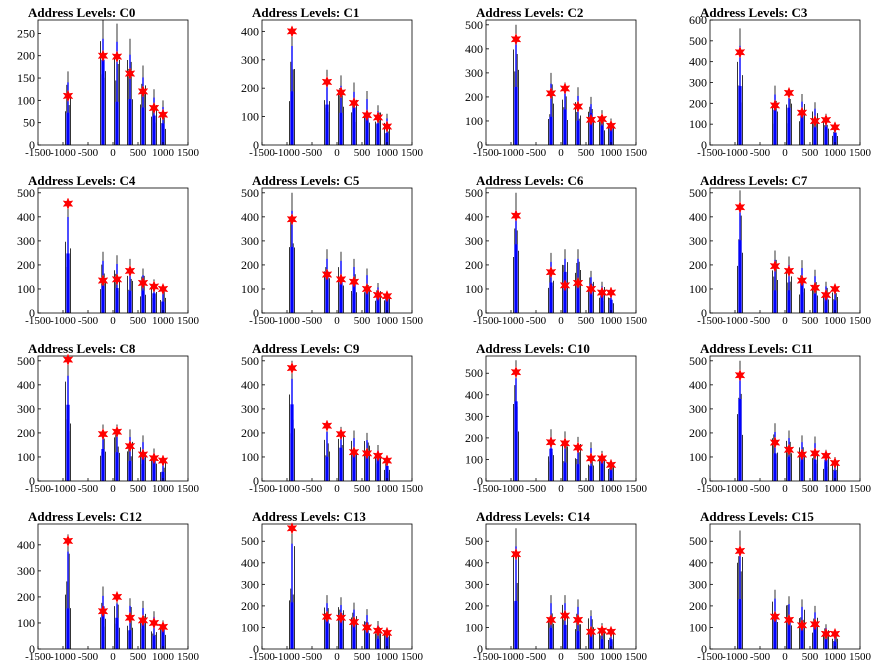 This screenshot has height=672, width=896. I want to click on chart-plot: 0 100 200 300 400 -1500 -1000 -500 0 500 1000 1500, so click(108, 593).